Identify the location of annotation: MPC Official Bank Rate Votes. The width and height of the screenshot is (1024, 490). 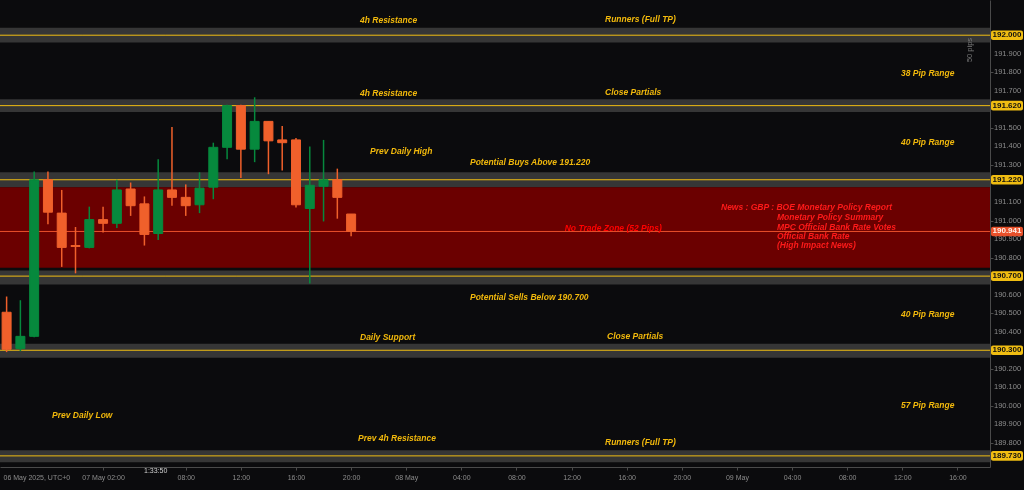
(837, 227).